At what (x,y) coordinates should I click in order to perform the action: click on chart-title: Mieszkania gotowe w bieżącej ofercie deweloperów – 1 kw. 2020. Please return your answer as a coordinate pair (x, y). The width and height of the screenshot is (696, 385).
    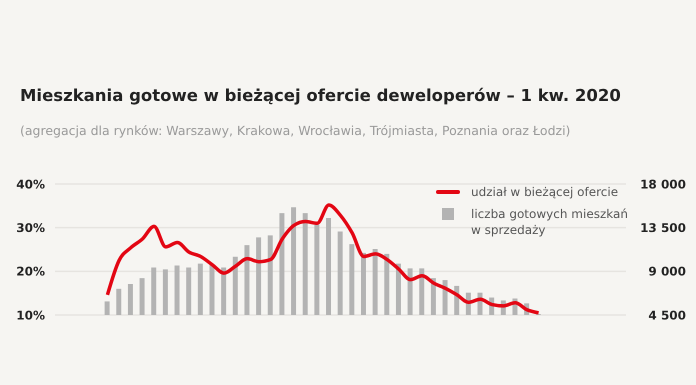
    Looking at the image, I should click on (320, 95).